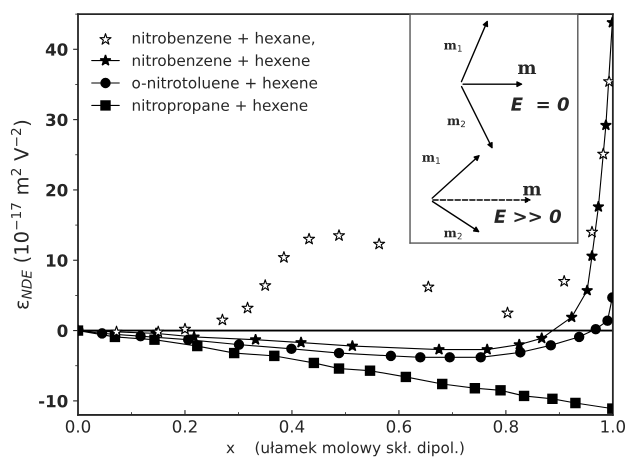 The image size is (626, 471). Describe the element at coordinates (527, 216) in the screenshot. I see `annotation: E >> 0` at that location.